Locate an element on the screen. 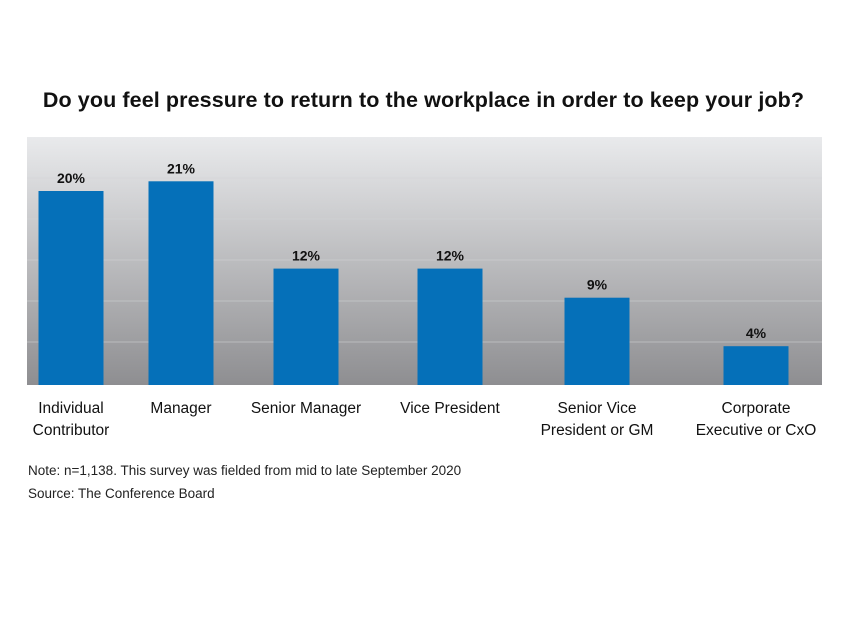  category-label: Senior Vice President or GM is located at coordinates (597, 419).